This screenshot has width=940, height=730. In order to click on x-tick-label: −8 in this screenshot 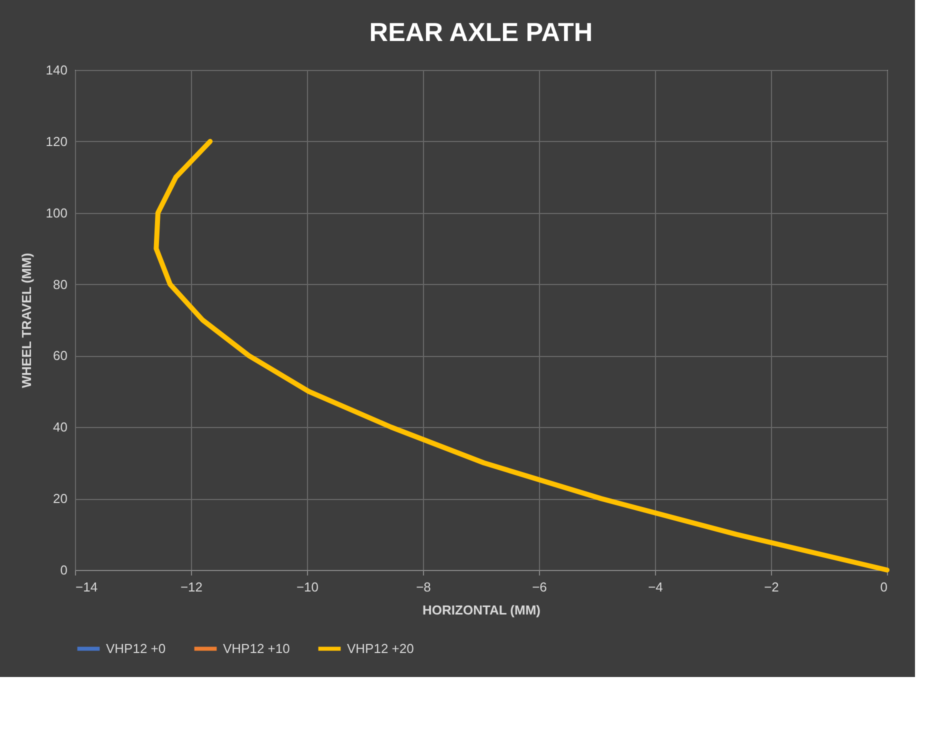, I will do `click(423, 587)`.